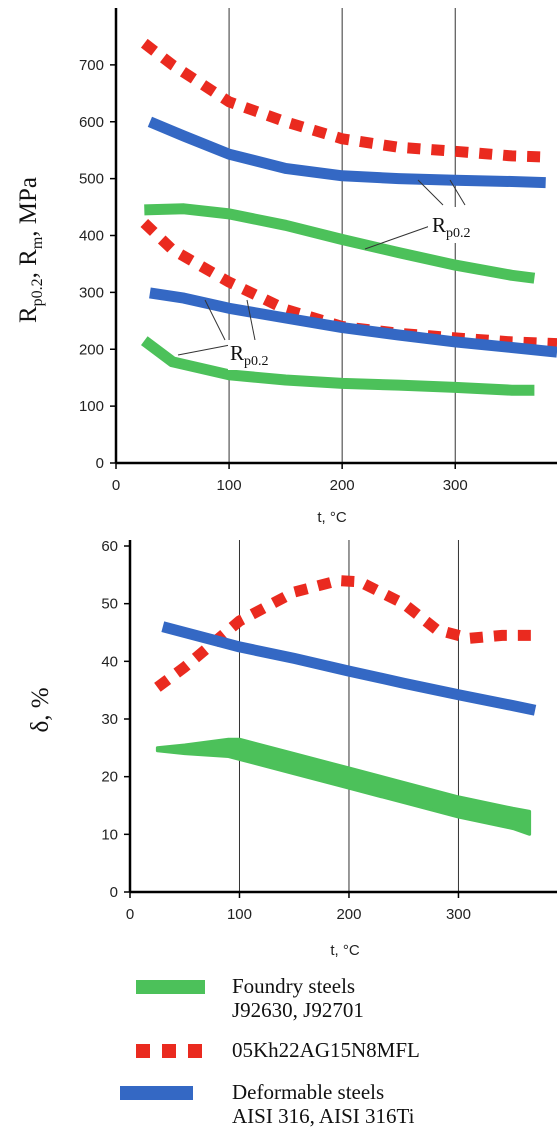  What do you see at coordinates (109, 777) in the screenshot?
I see `y-tick-label: 20` at bounding box center [109, 777].